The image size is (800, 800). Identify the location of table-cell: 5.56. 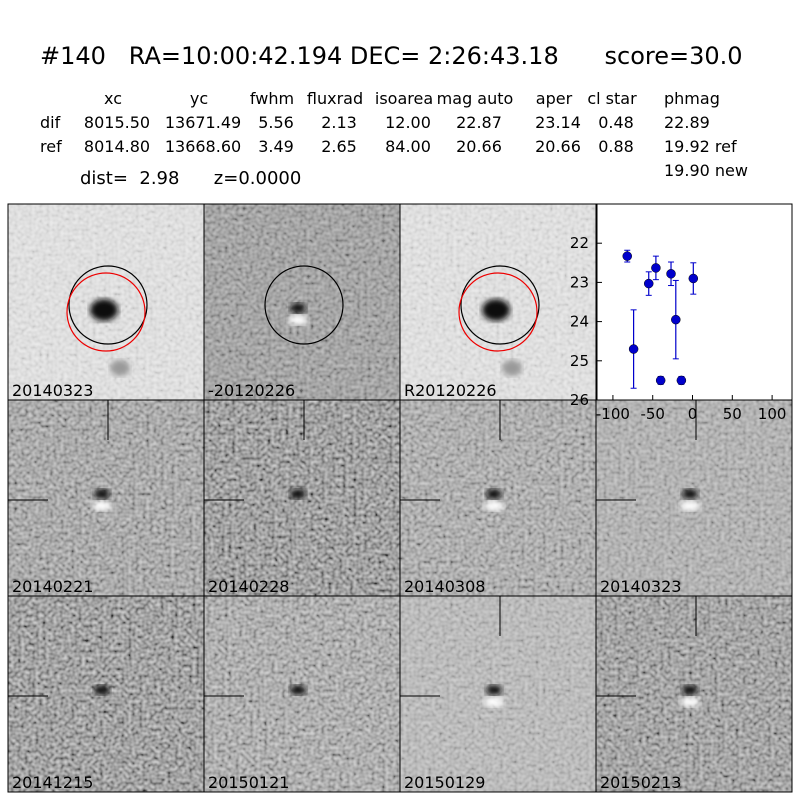
(276, 122).